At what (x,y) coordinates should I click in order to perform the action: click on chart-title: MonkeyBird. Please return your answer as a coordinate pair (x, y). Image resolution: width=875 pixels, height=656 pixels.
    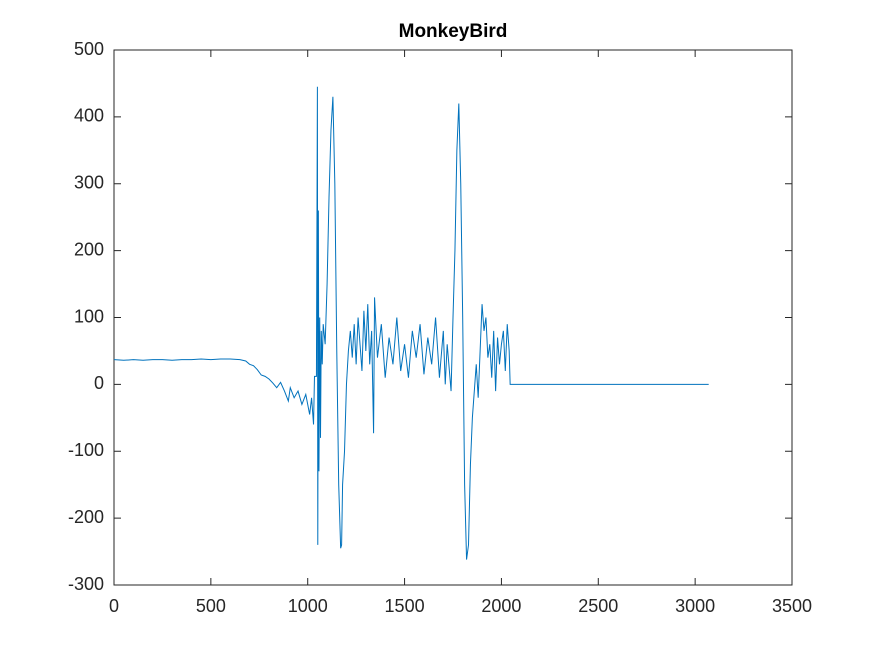
    Looking at the image, I should click on (453, 31).